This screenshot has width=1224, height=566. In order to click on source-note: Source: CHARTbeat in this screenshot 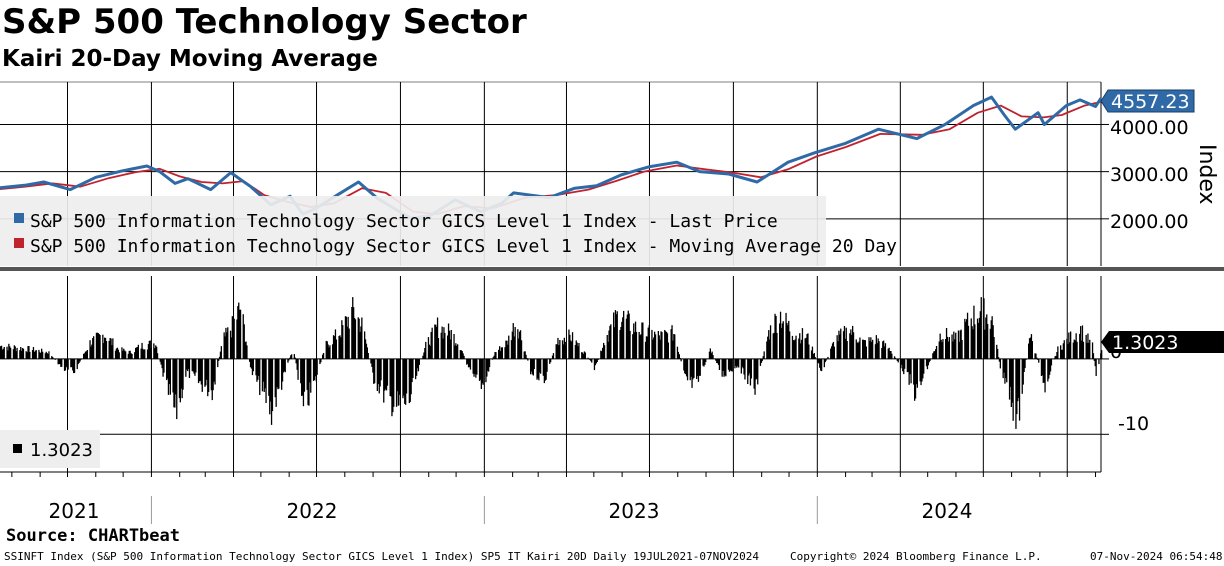, I will do `click(93, 536)`.